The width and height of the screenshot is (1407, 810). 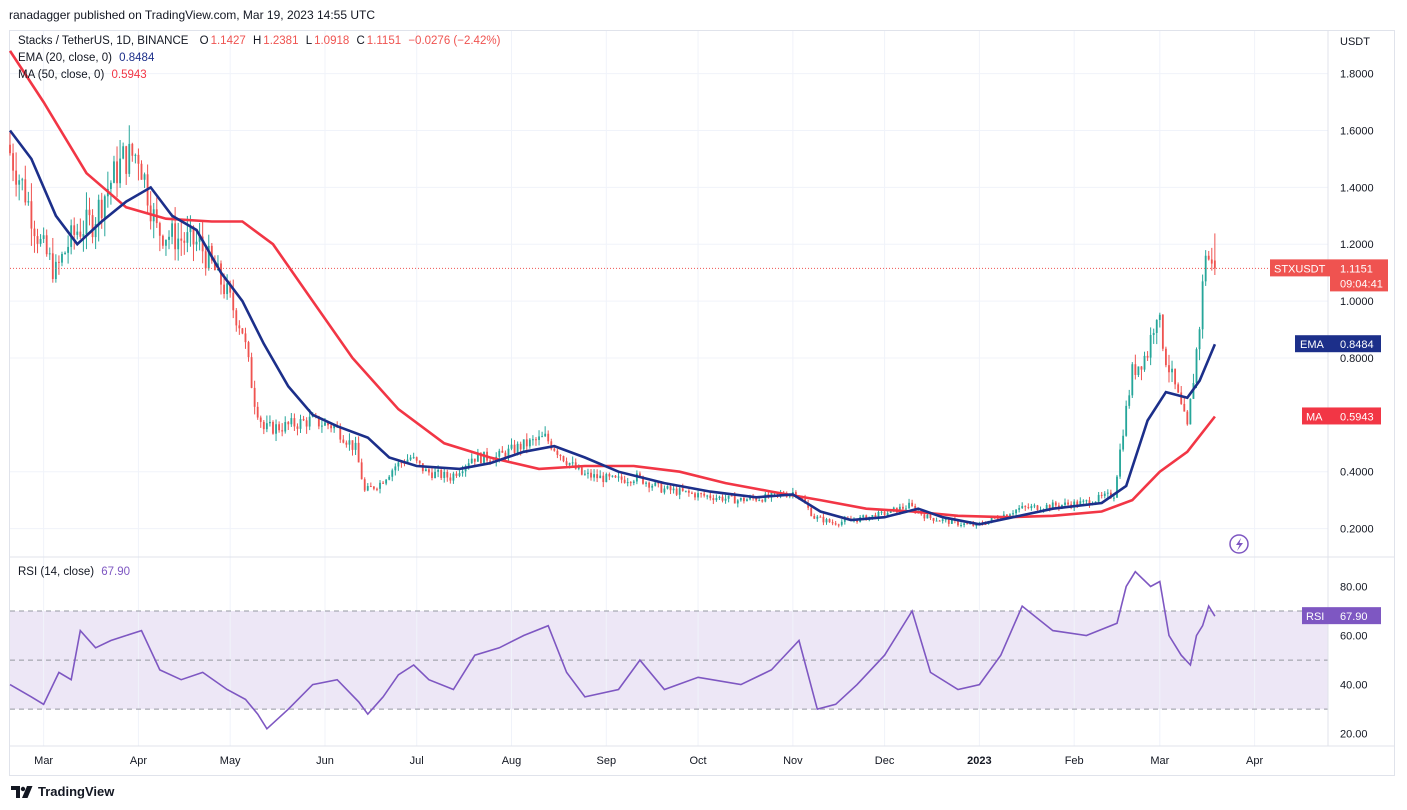 I want to click on lightning-icon, so click(x=1239, y=544).